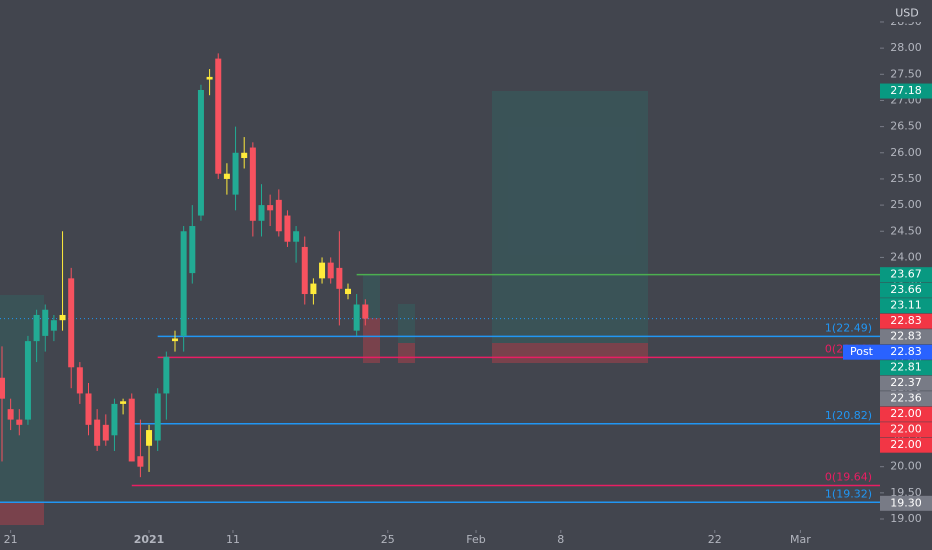 This screenshot has width=932, height=550. I want to click on currency: USD, so click(907, 13).